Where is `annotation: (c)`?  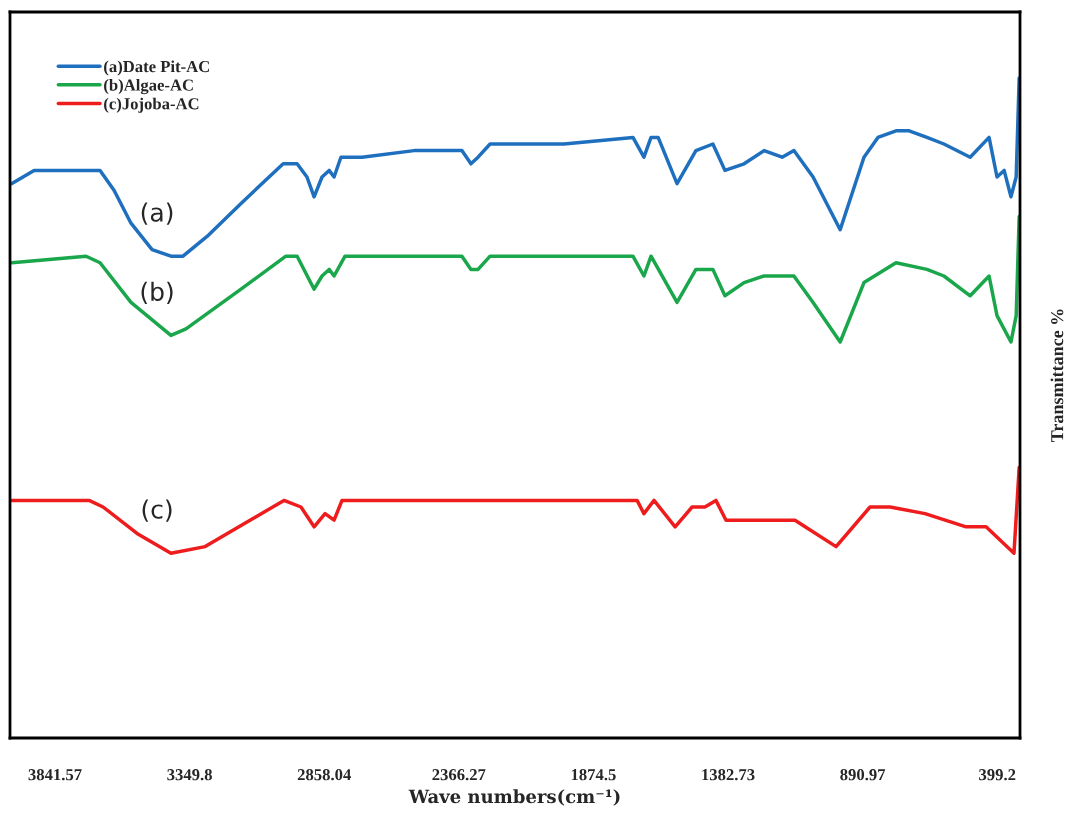
annotation: (c) is located at coordinates (157, 510).